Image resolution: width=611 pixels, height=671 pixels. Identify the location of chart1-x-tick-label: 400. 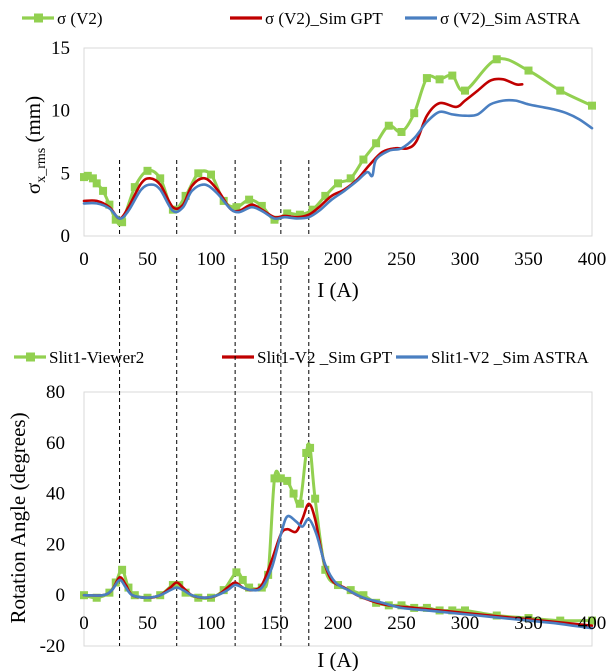
(592, 259).